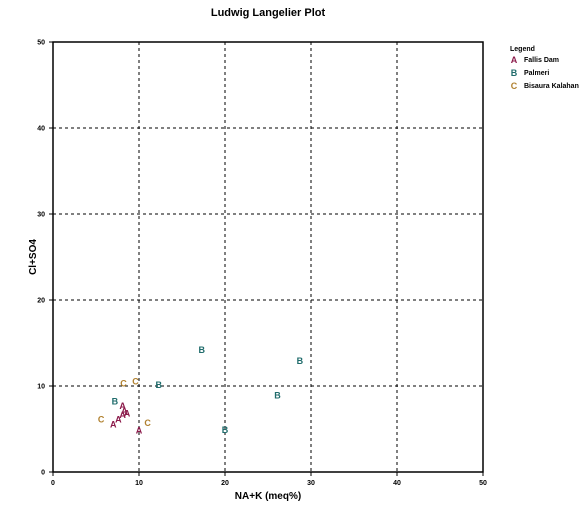  I want to click on legend-marker: A, so click(514, 60).